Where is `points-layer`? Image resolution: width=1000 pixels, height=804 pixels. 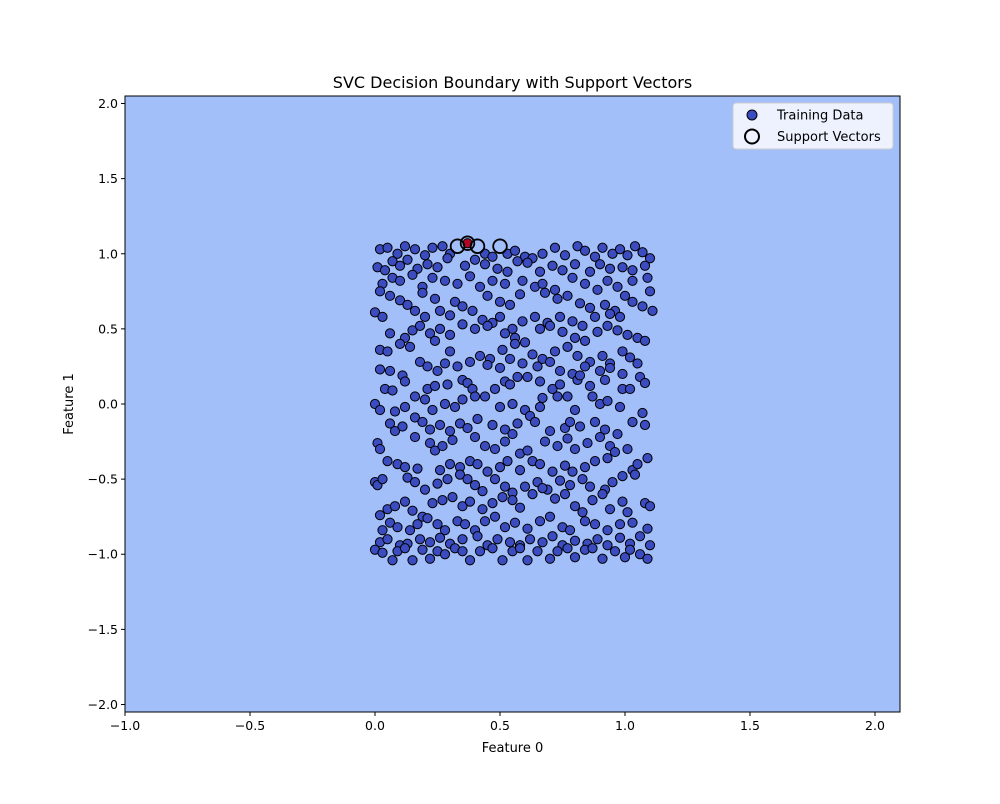
points-layer is located at coordinates (513, 402).